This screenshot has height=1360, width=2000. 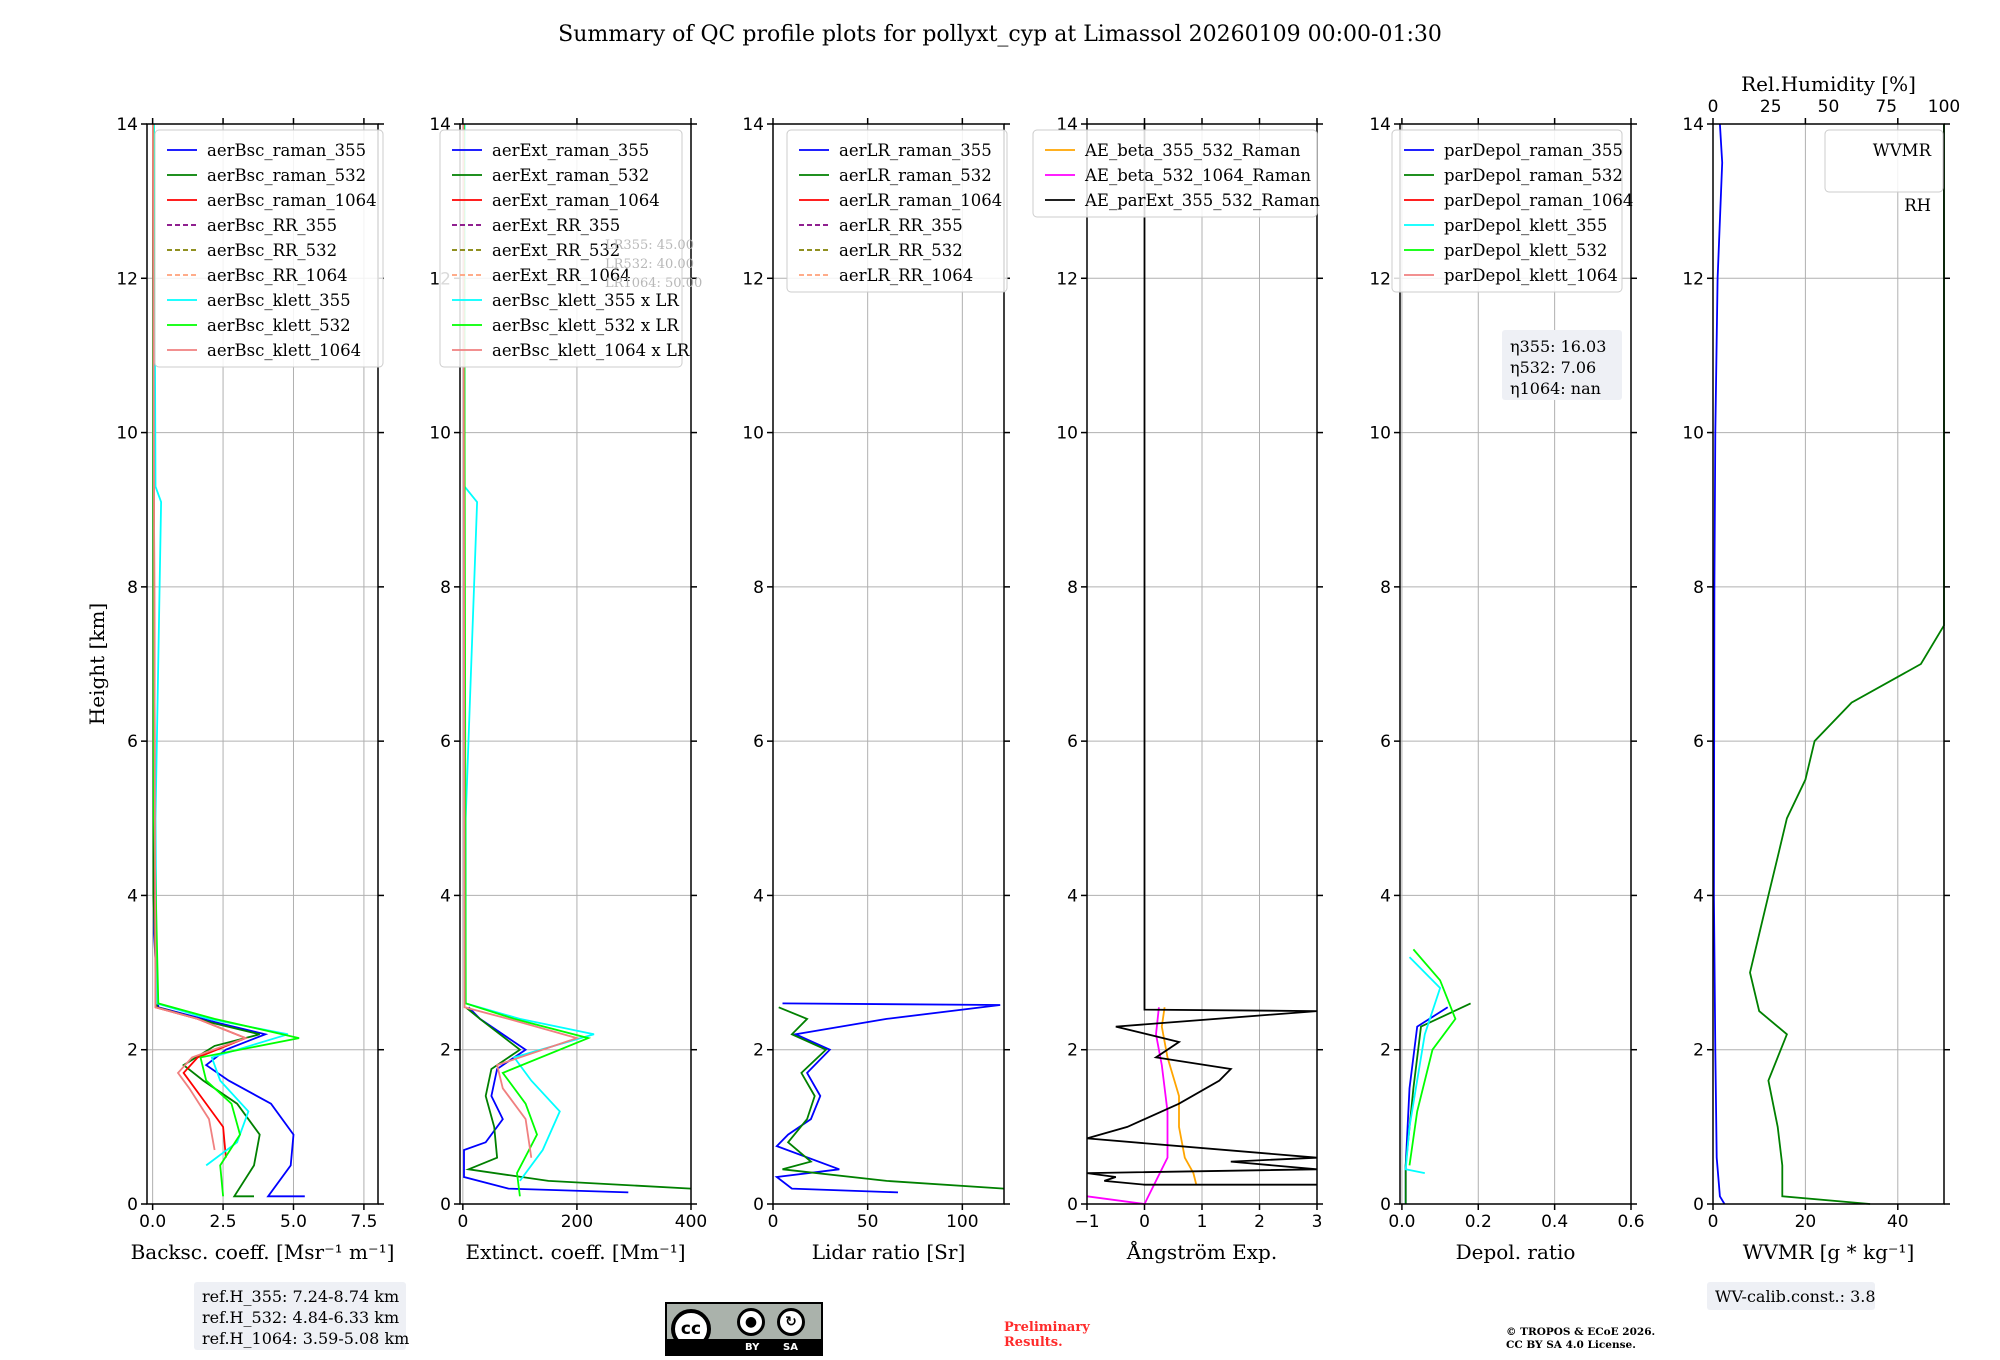 What do you see at coordinates (1067, 279) in the screenshot?
I see `panel-angstrom-ytick-label: 12` at bounding box center [1067, 279].